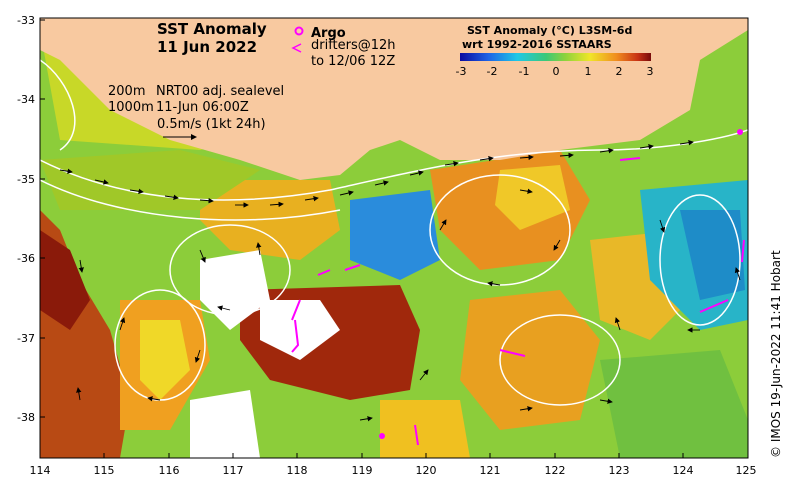 This screenshot has width=791, height=492. What do you see at coordinates (426, 470) in the screenshot?
I see `lon-tick-label: 120` at bounding box center [426, 470].